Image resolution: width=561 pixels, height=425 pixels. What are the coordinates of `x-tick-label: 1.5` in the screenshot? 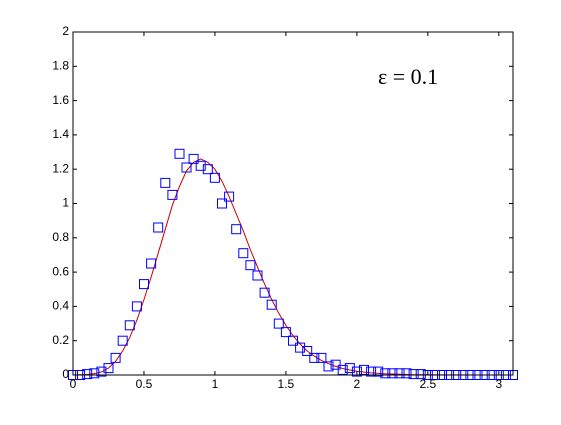 It's located at (286, 384).